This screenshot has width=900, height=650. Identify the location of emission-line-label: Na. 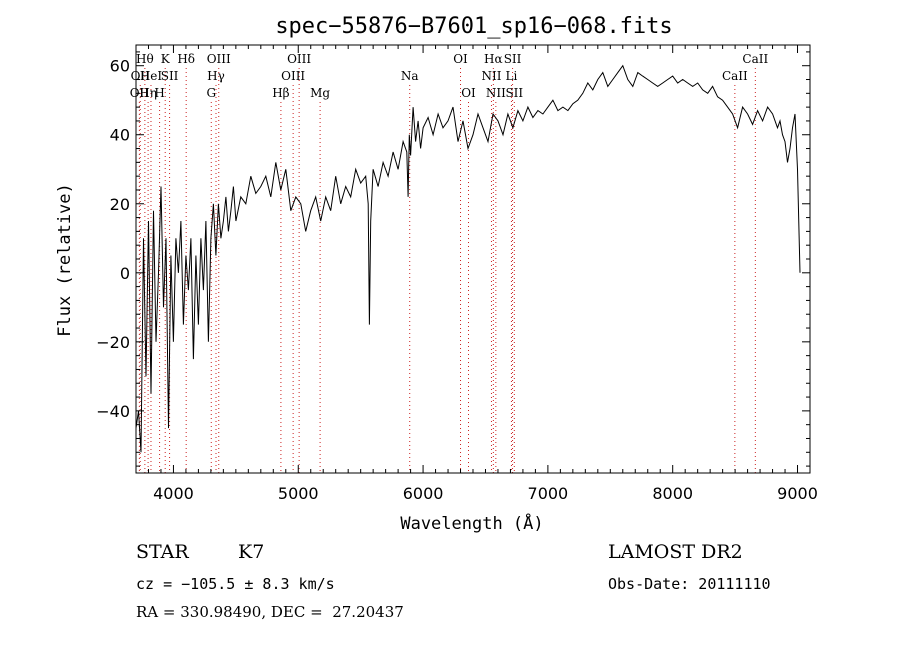
(410, 76).